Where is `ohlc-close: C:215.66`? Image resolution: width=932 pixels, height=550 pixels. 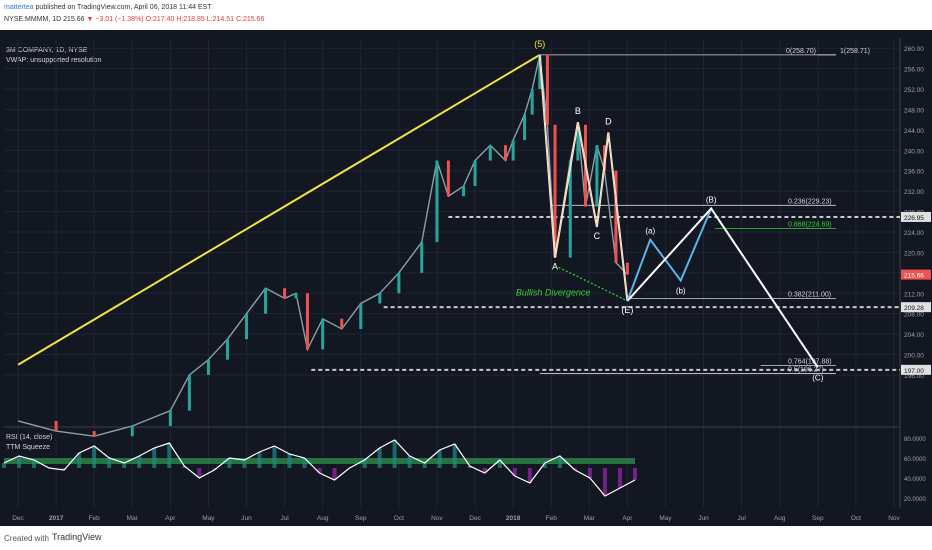 ohlc-close: C:215.66 is located at coordinates (250, 19).